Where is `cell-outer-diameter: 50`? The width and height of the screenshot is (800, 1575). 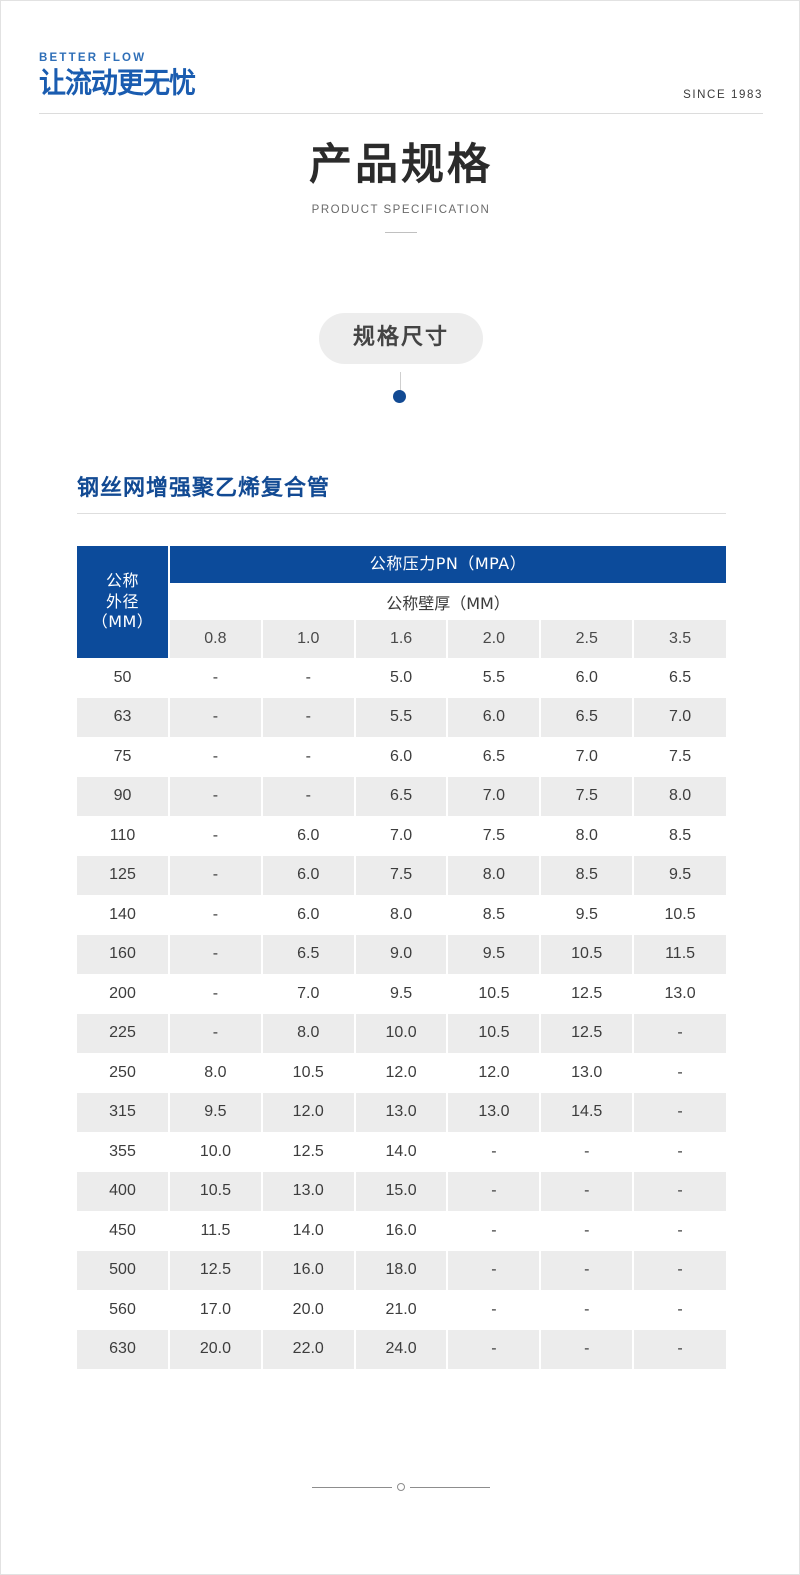
cell-outer-diameter: 50 is located at coordinates (123, 678).